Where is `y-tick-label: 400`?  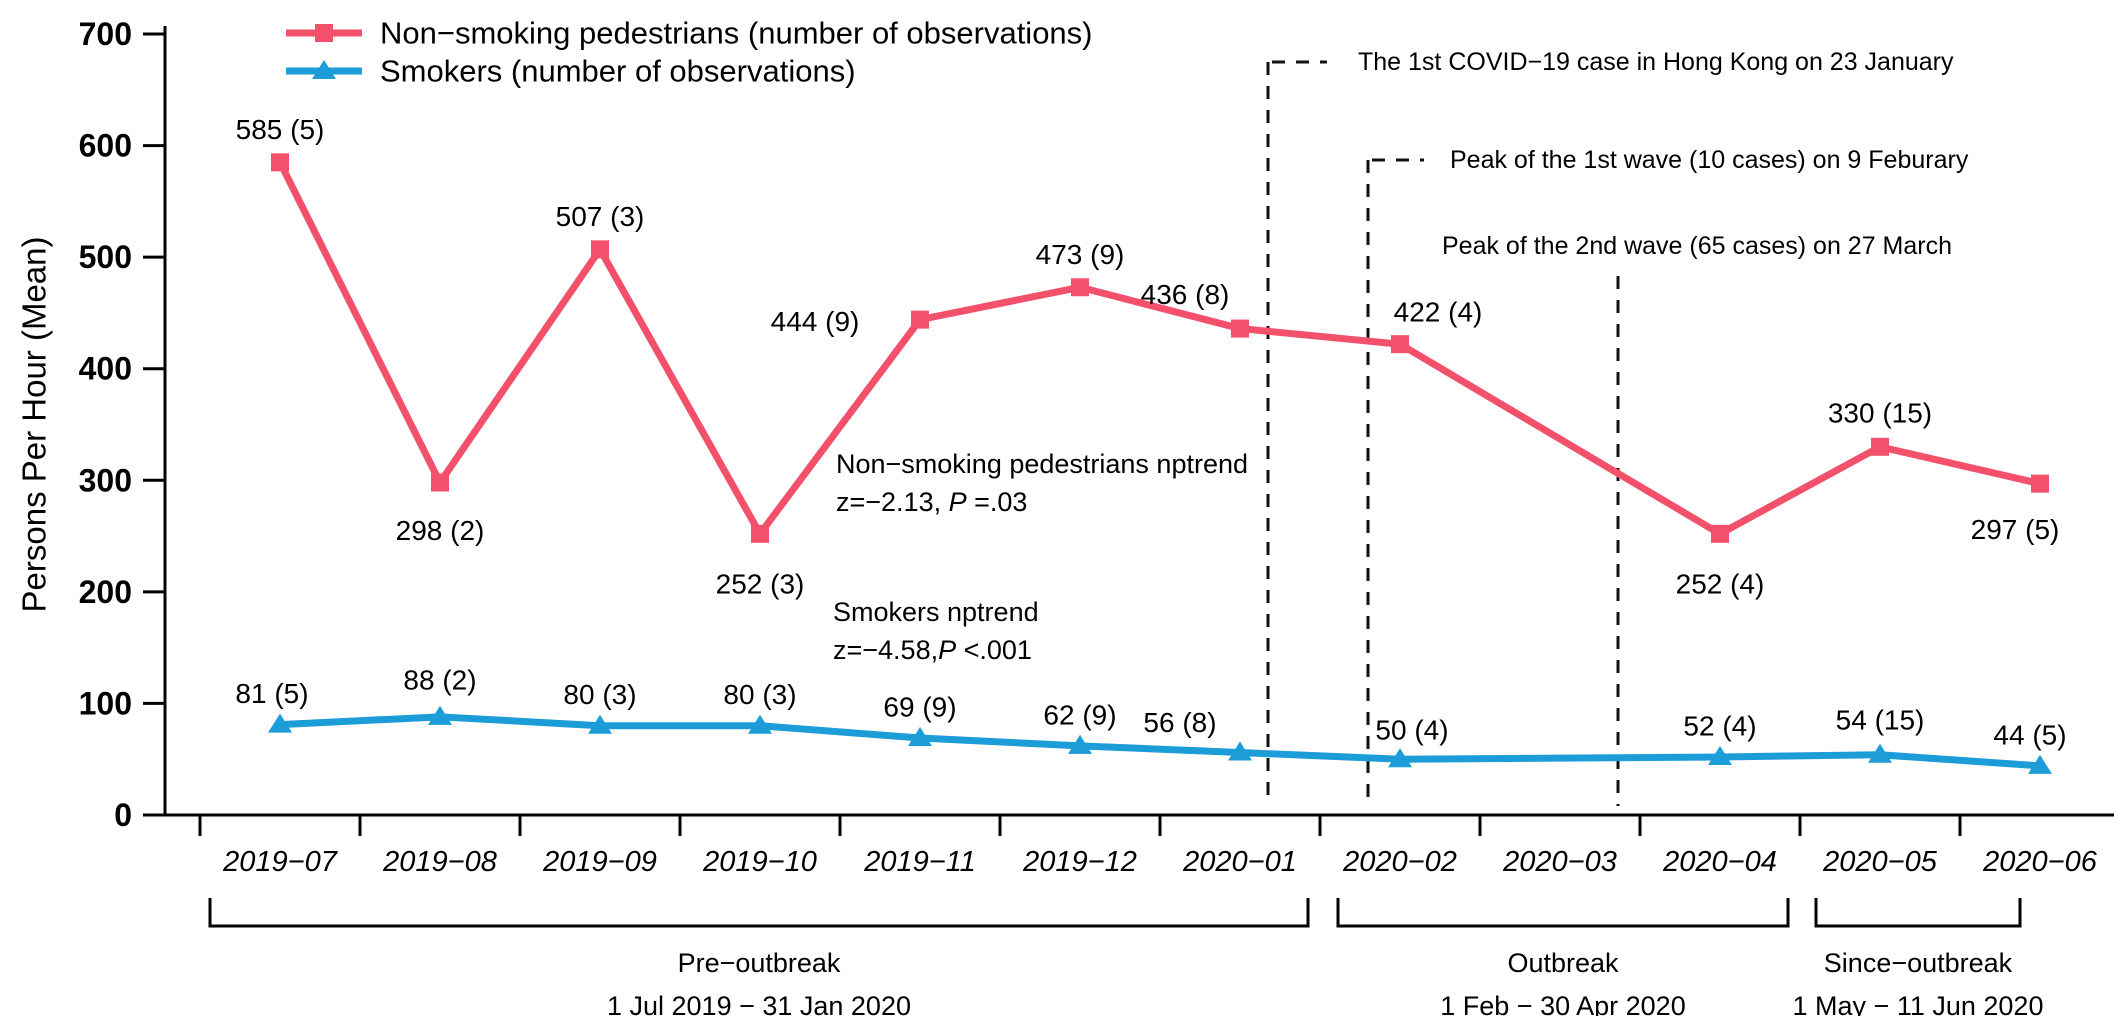 y-tick-label: 400 is located at coordinates (105, 369).